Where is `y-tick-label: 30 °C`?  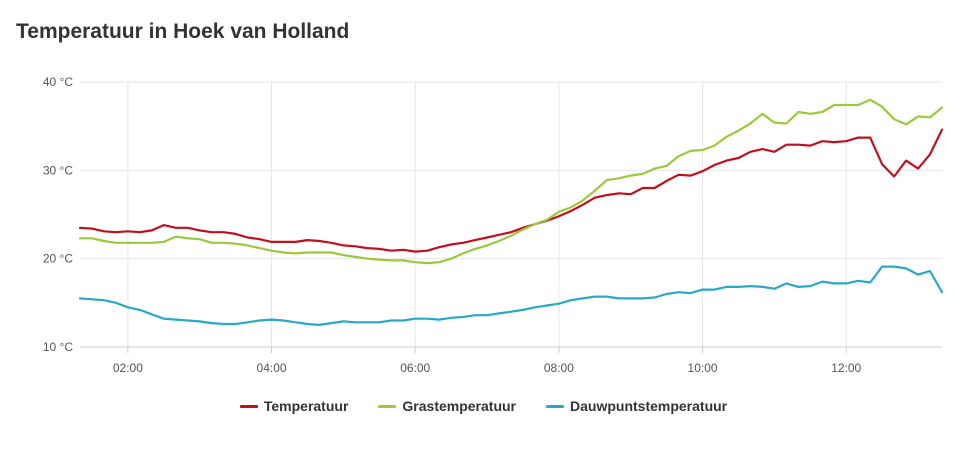 y-tick-label: 30 °C is located at coordinates (58, 170).